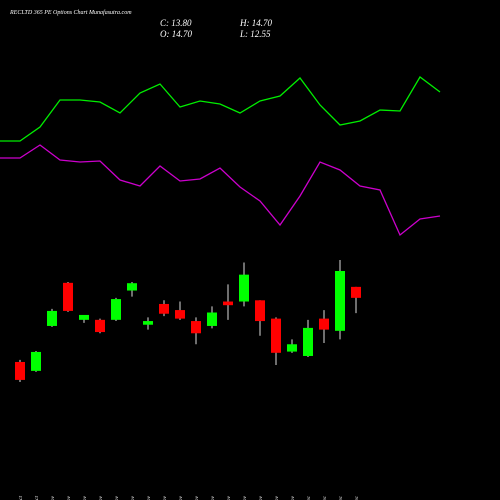 The width and height of the screenshot is (500, 500). Describe the element at coordinates (341, 497) in the screenshot. I see `x-tick-label: 03 Dec` at that location.